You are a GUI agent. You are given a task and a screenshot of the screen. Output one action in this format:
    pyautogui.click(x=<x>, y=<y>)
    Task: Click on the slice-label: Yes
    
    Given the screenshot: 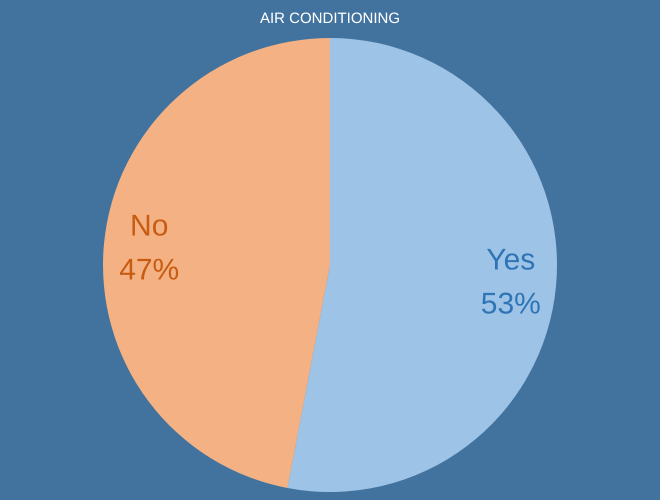 What is the action you would take?
    pyautogui.click(x=511, y=260)
    